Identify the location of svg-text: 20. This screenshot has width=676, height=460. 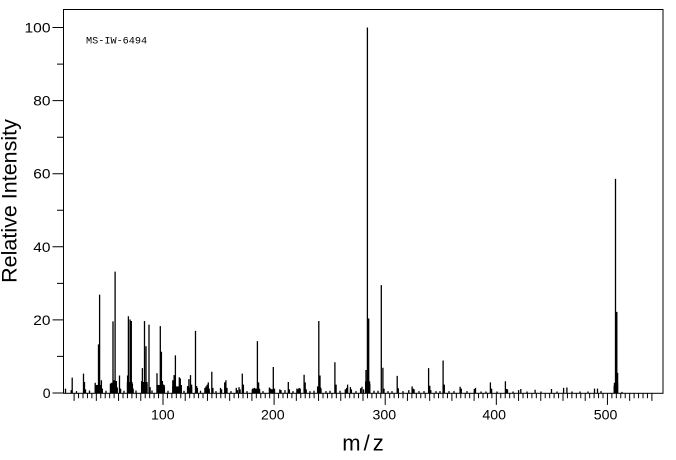
(41, 320).